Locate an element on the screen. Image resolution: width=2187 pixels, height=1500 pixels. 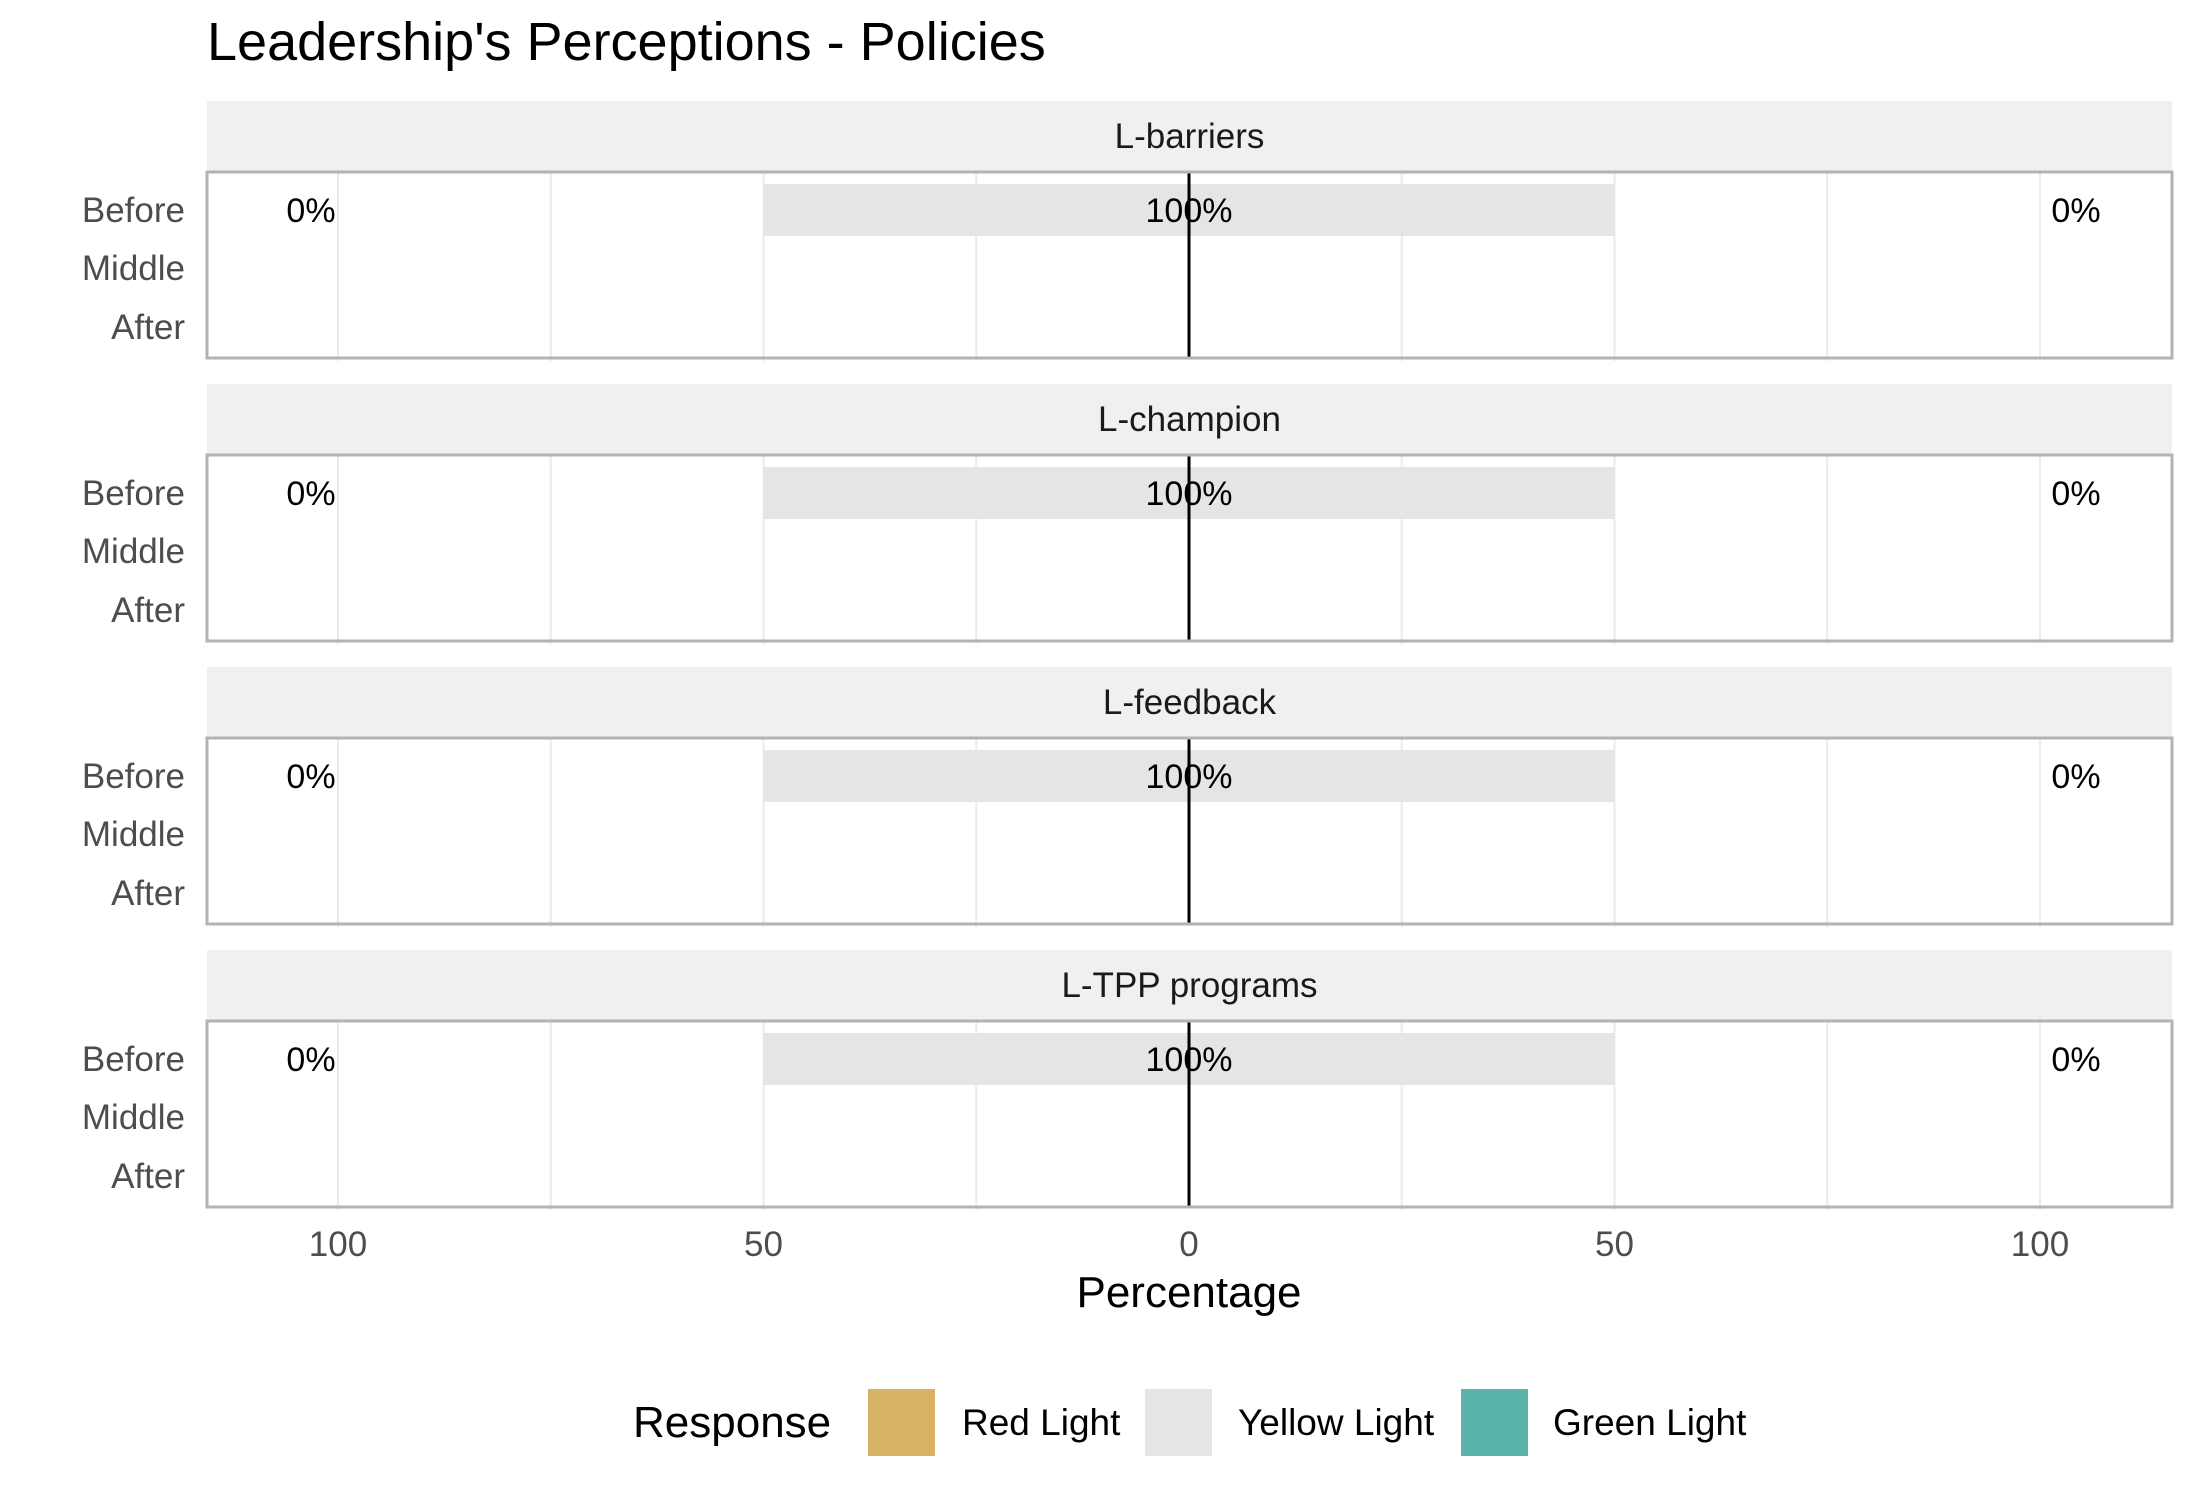
legend: Response Red Light Yellow Light Green Light is located at coordinates (1190, 1422).